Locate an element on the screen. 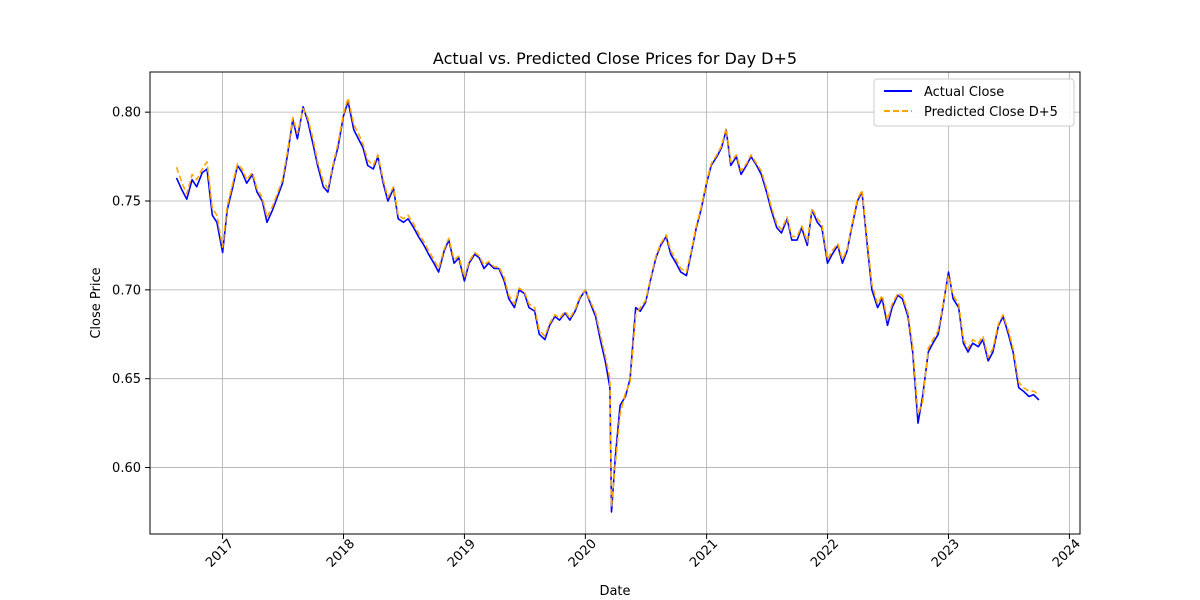  legend-label-predicted: Predicted Close D+5 is located at coordinates (991, 112).